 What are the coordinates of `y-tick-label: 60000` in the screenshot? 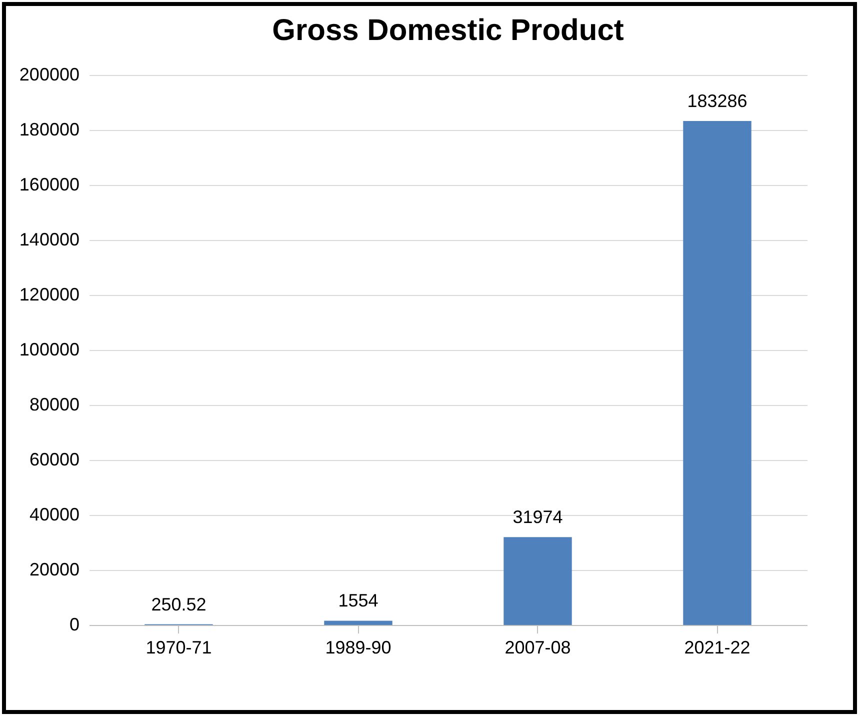 It's located at (54, 460).